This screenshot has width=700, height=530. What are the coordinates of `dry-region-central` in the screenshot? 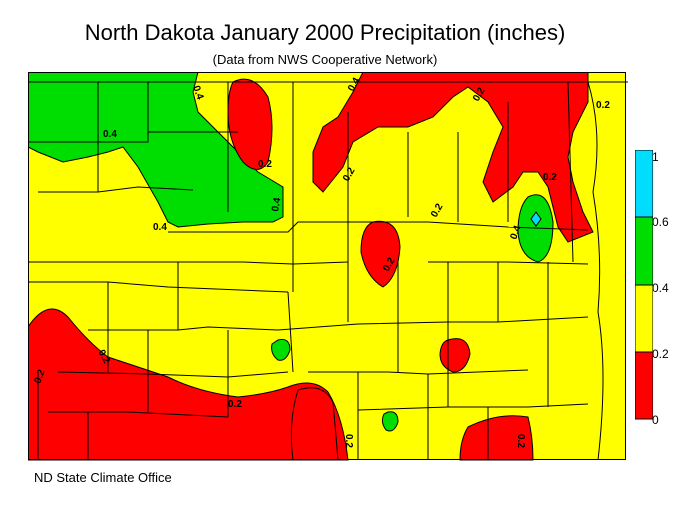 It's located at (380, 254).